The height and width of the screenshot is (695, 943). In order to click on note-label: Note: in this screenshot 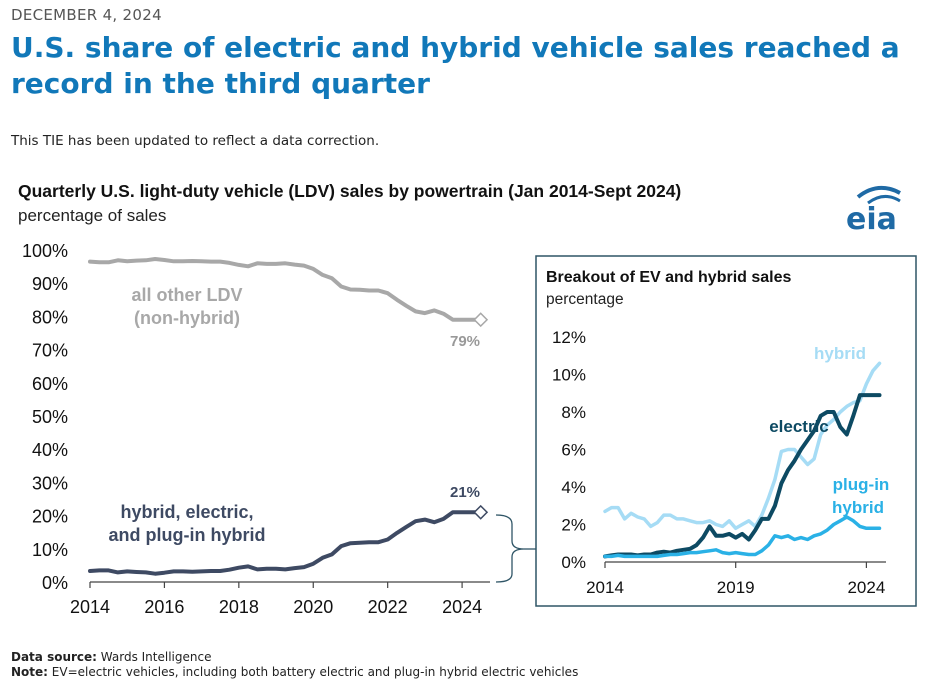, I will do `click(29, 672)`.